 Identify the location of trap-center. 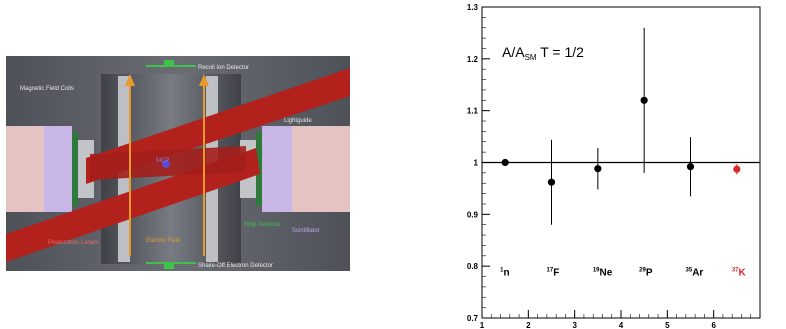
(166, 164).